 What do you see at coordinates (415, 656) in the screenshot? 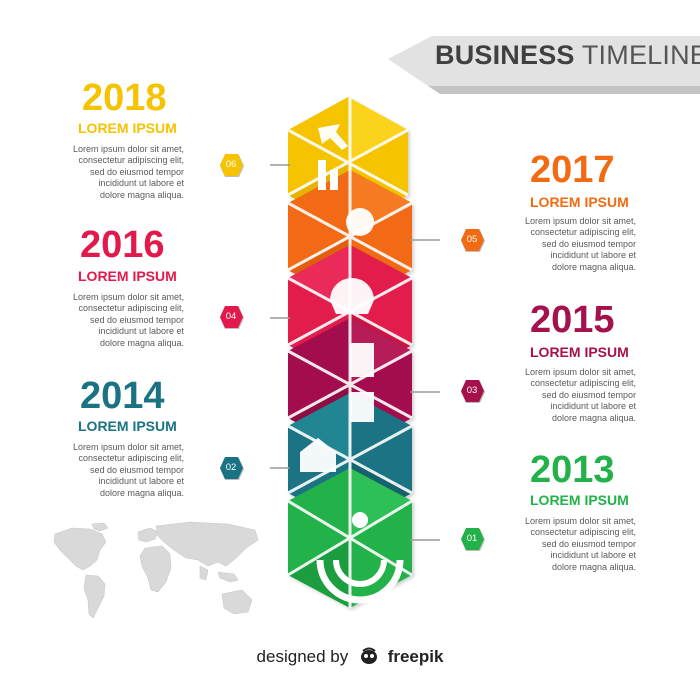
I see `footer-brand: freepik` at bounding box center [415, 656].